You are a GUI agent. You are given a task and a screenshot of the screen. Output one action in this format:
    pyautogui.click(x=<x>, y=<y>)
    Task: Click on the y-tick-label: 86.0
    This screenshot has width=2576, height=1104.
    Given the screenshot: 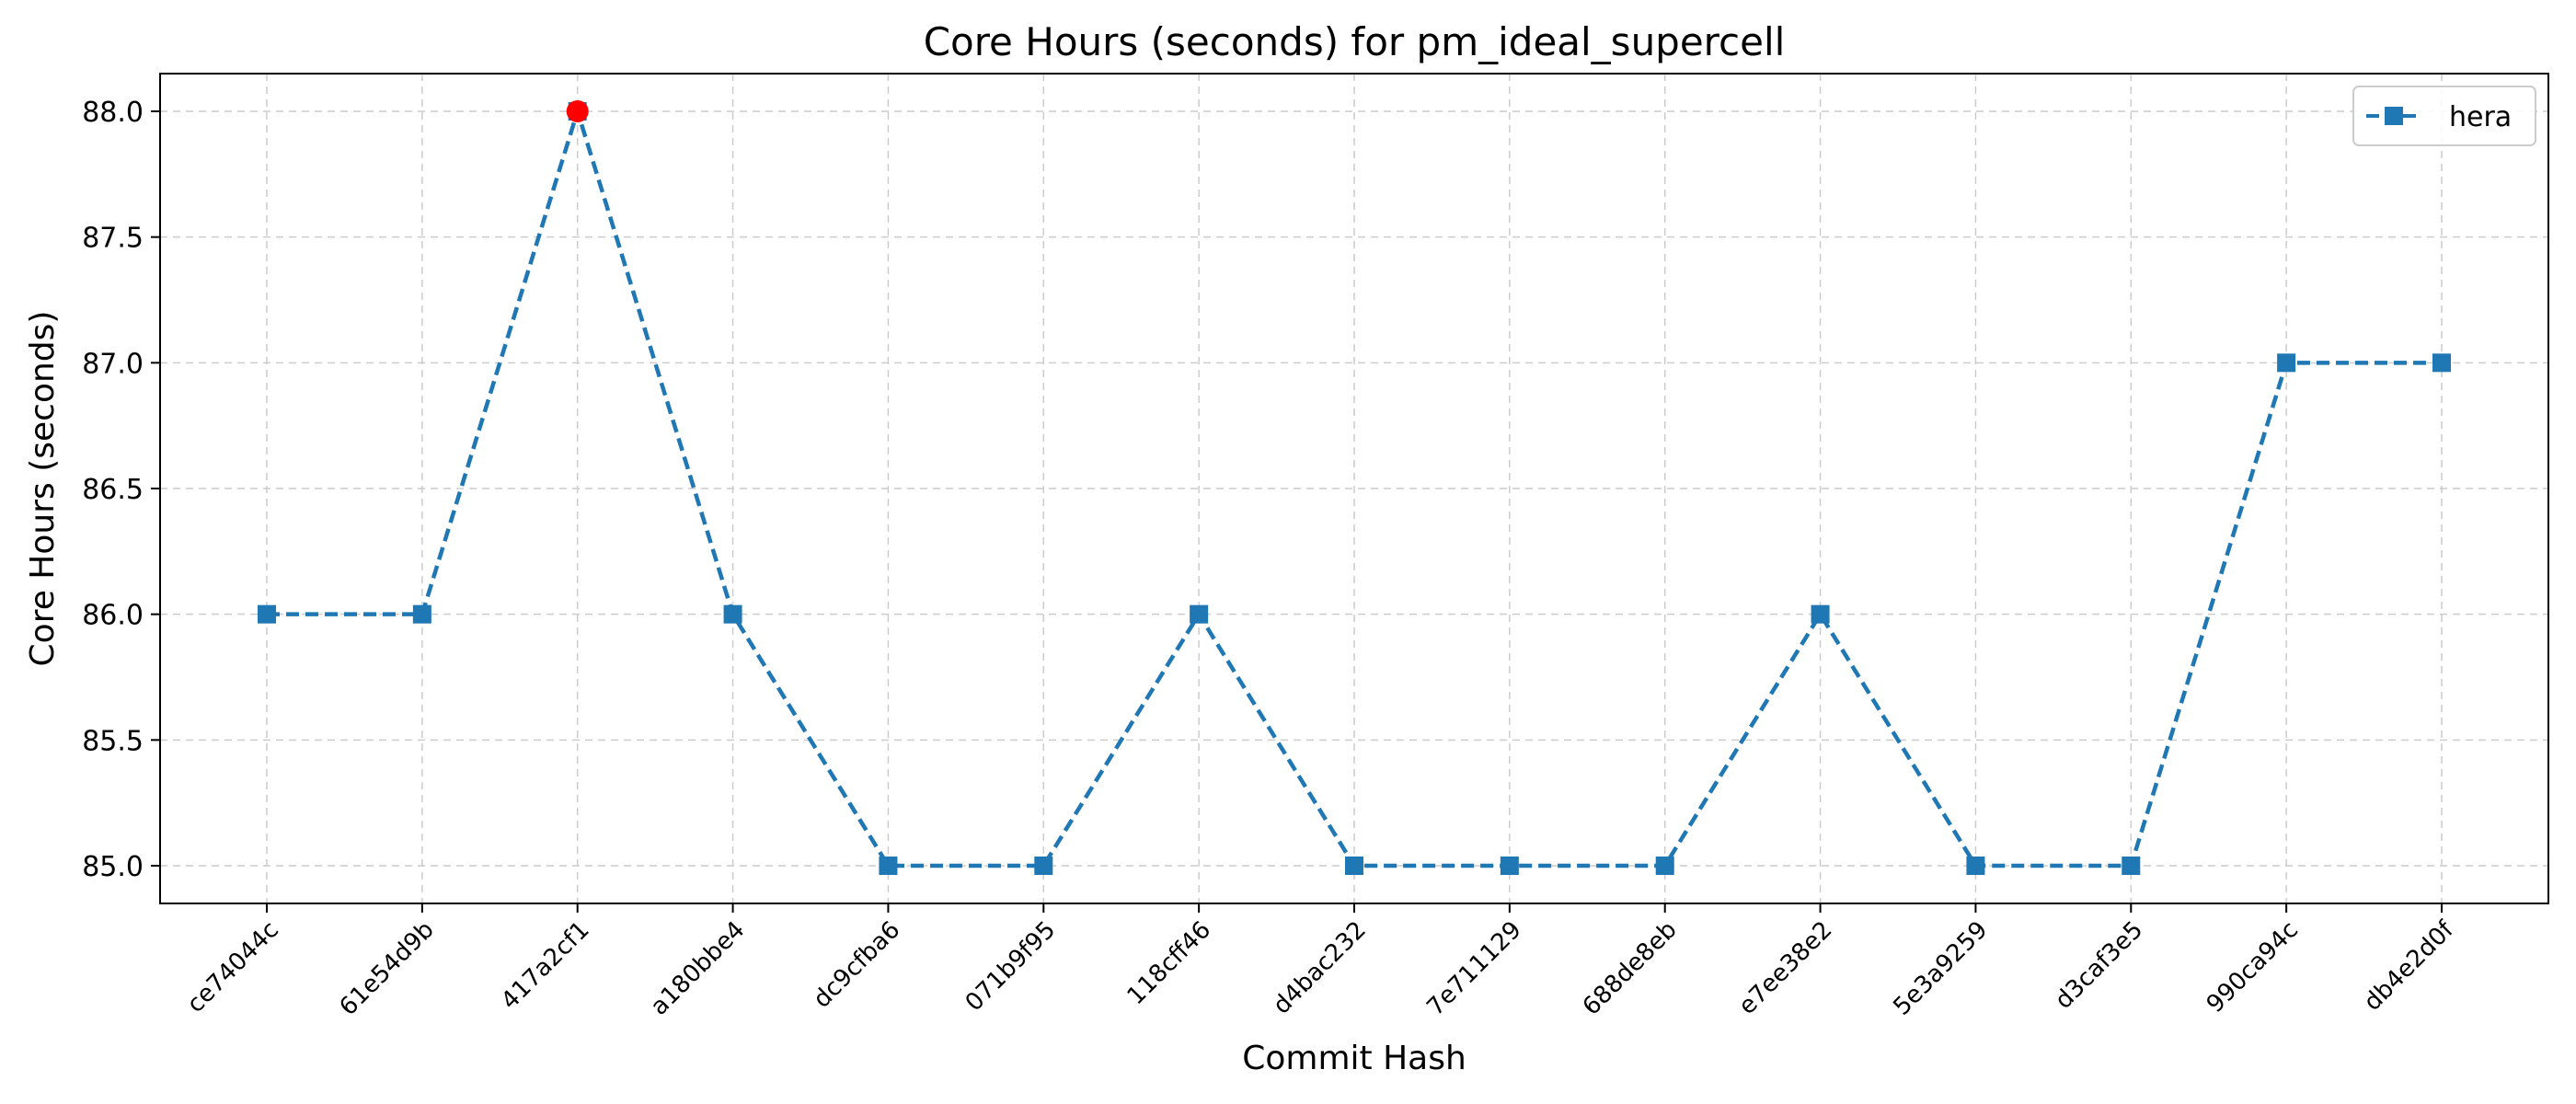 What is the action you would take?
    pyautogui.click(x=113, y=616)
    